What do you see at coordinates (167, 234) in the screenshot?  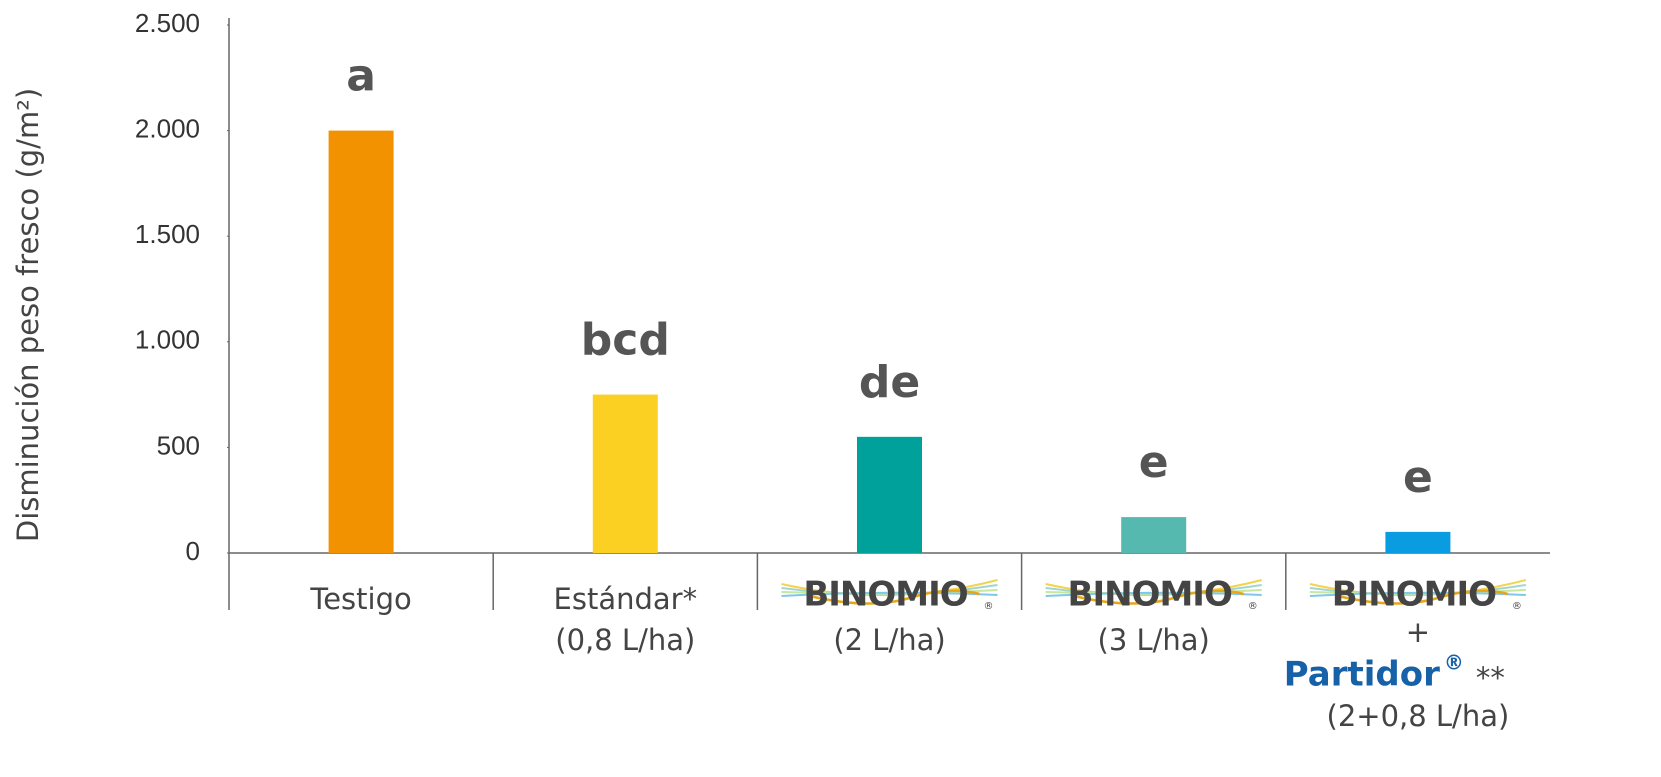 I see `y-tick-label: 1.500` at bounding box center [167, 234].